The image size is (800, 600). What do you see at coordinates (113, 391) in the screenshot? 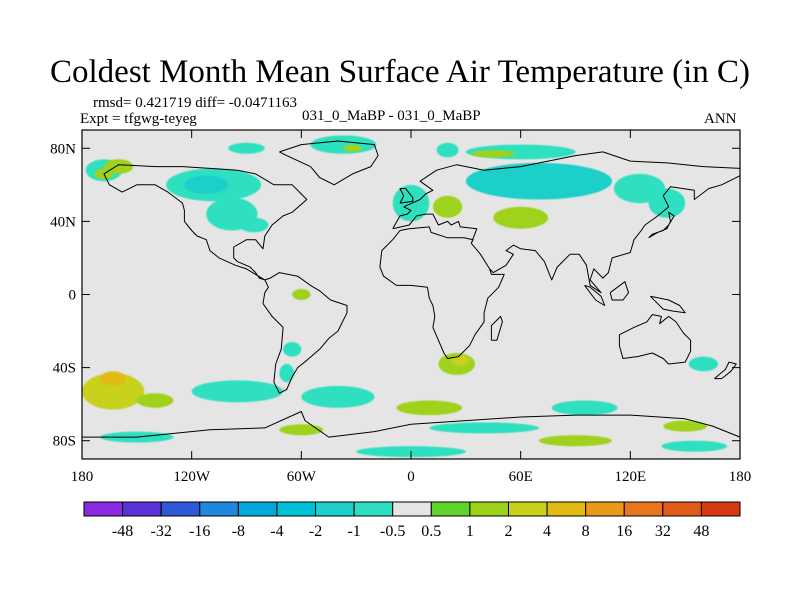
I see `region-south-pacific-west-warm` at bounding box center [113, 391].